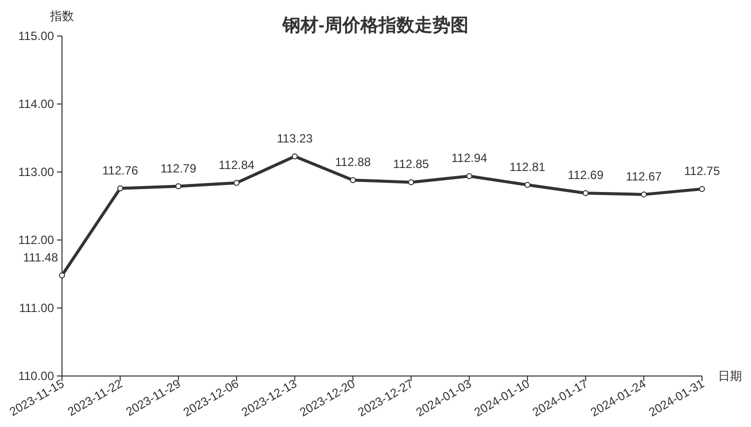 The image size is (751, 427). What do you see at coordinates (178, 168) in the screenshot?
I see `data-label: 112.79` at bounding box center [178, 168].